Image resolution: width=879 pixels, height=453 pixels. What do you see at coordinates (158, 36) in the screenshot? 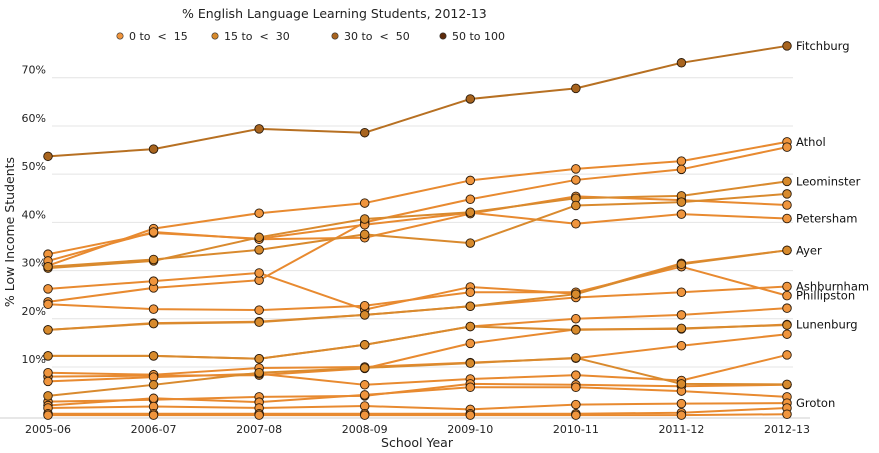
I see `legend-label: 0 to < 15` at bounding box center [158, 36].